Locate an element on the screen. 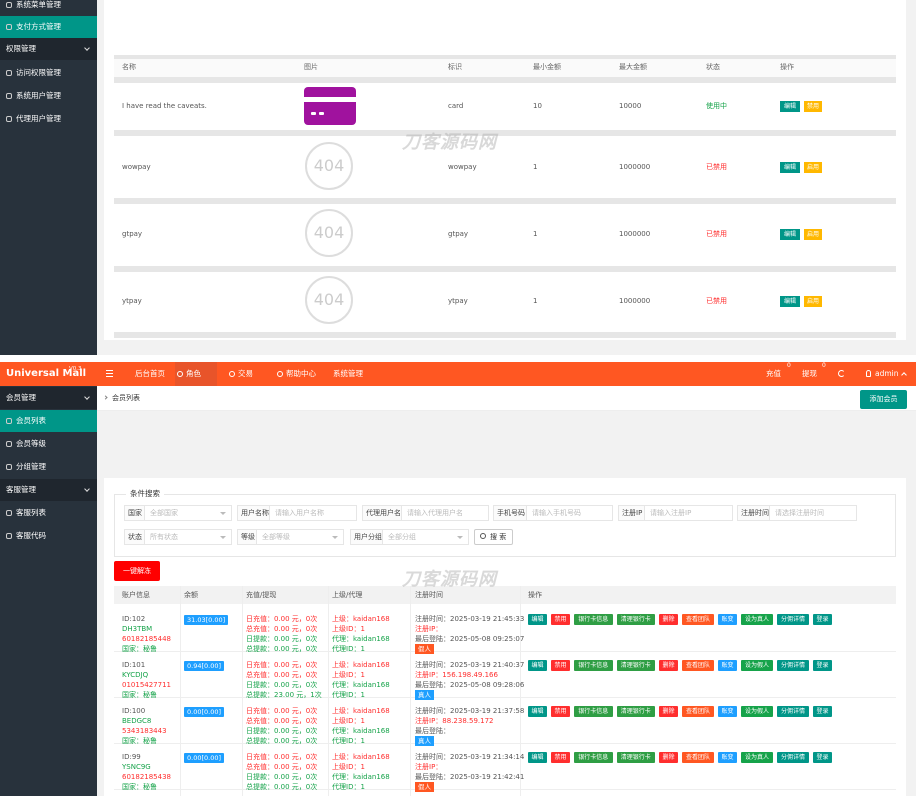  min-amount: 1 is located at coordinates (535, 234).